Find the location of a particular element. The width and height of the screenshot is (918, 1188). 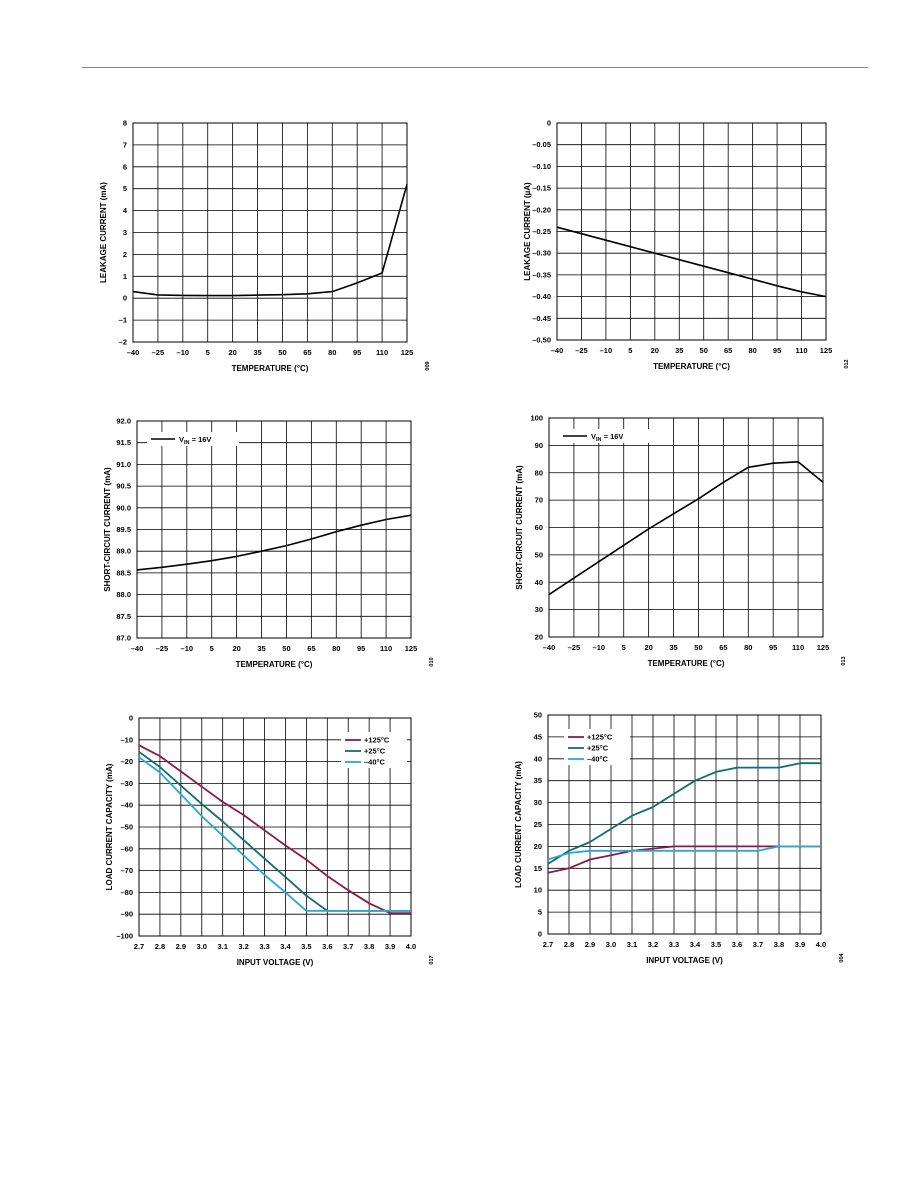

y-tick-label: 4 is located at coordinates (125, 210).